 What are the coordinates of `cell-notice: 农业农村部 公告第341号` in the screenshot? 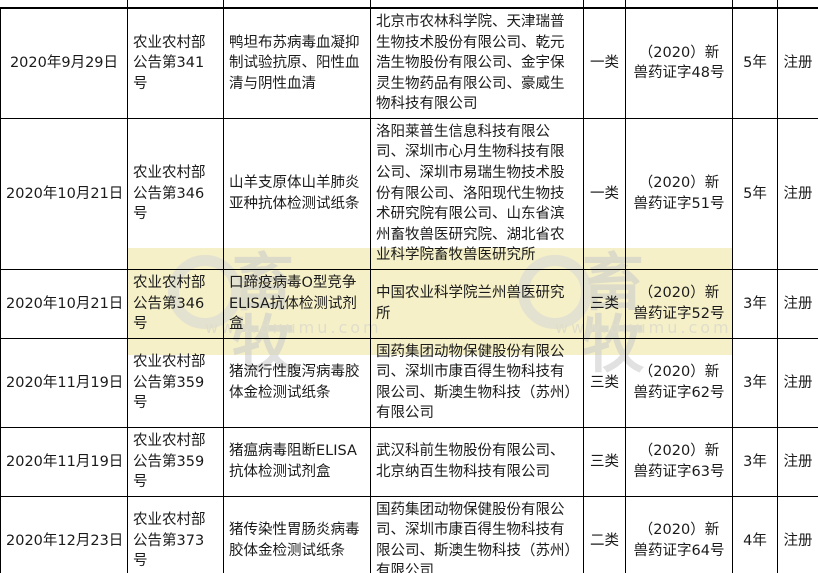 It's located at (175, 63).